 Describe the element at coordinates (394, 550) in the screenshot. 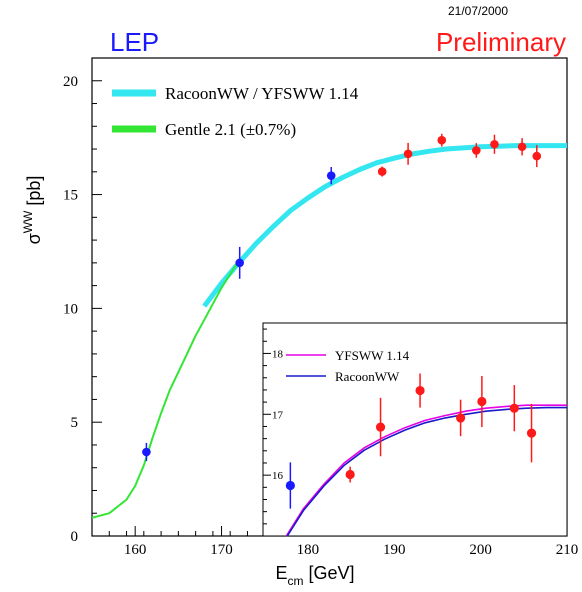

I see `x-tick-label: 190` at that location.